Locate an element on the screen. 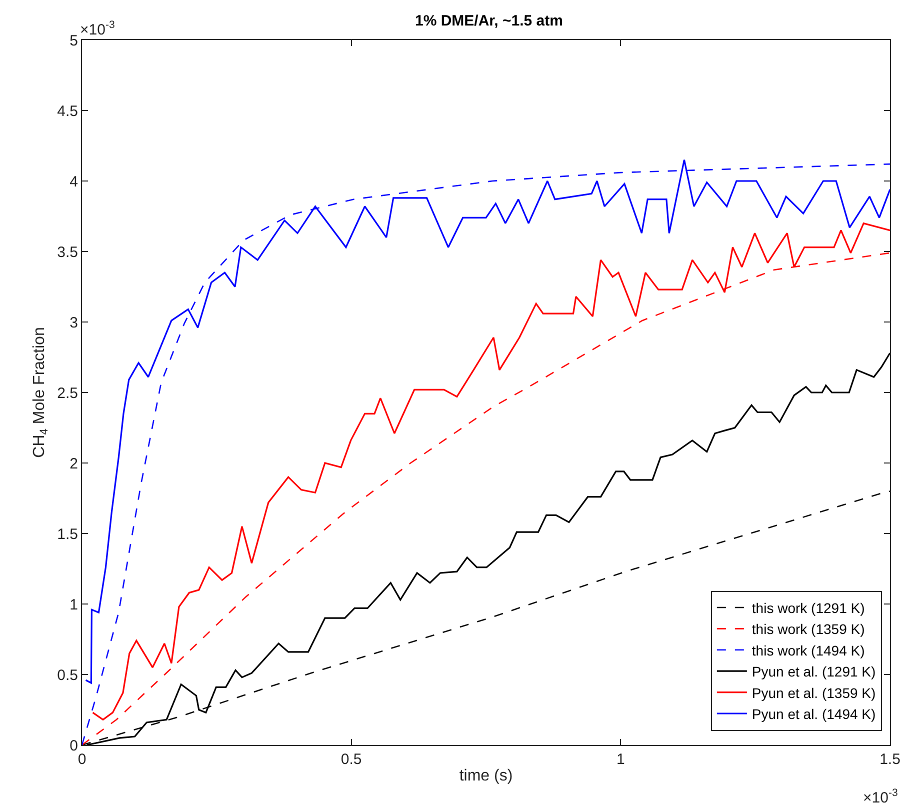 Image resolution: width=914 pixels, height=809 pixels. x-tick-label: 0.5 is located at coordinates (351, 759).